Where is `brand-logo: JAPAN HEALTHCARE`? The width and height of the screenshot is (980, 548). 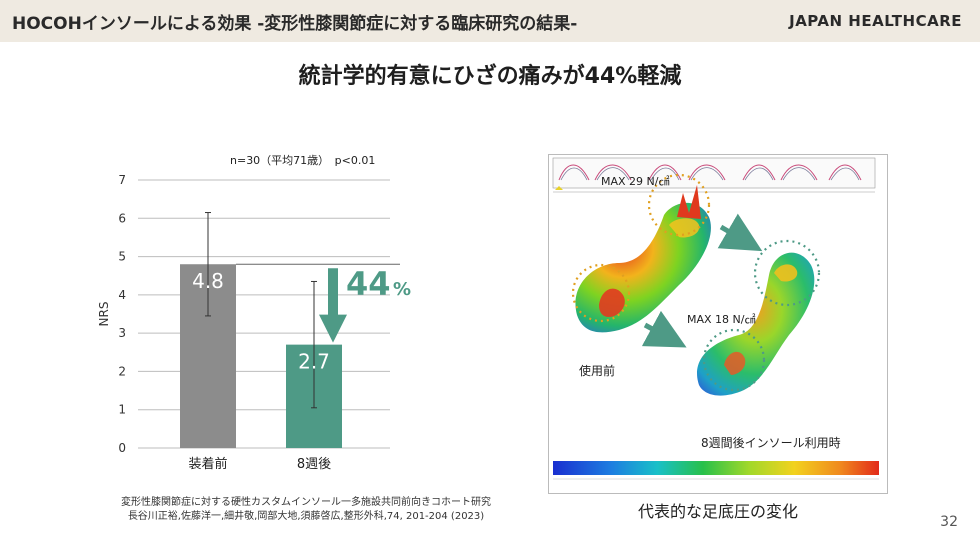 brand-logo: JAPAN HEALTHCARE is located at coordinates (875, 21).